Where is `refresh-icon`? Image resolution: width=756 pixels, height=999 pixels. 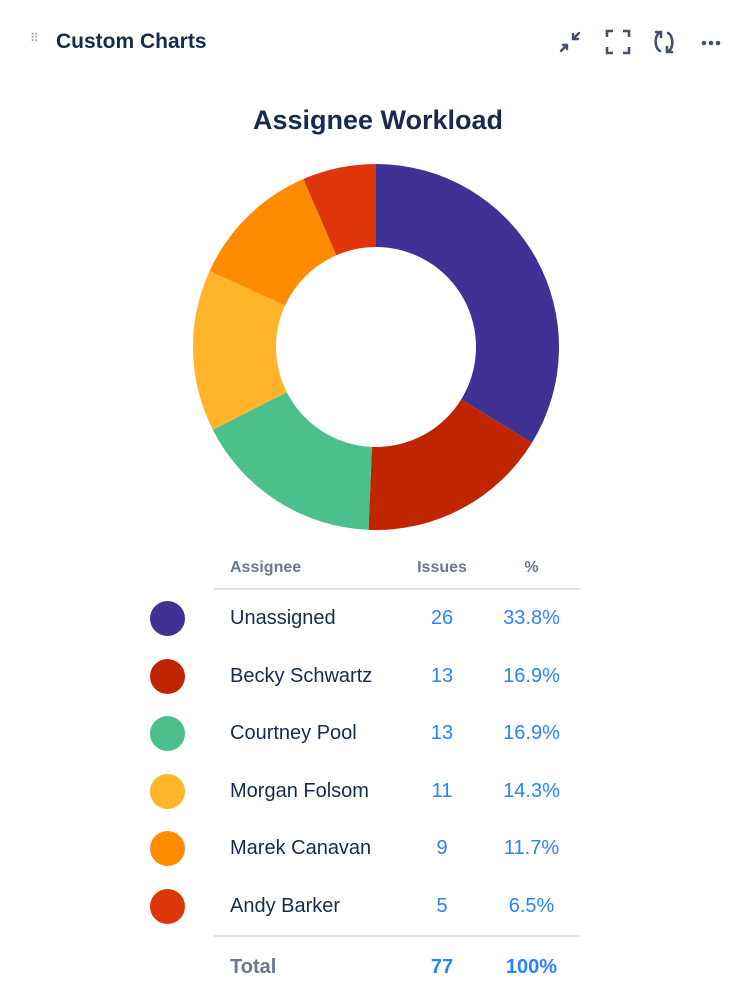 refresh-icon is located at coordinates (664, 42).